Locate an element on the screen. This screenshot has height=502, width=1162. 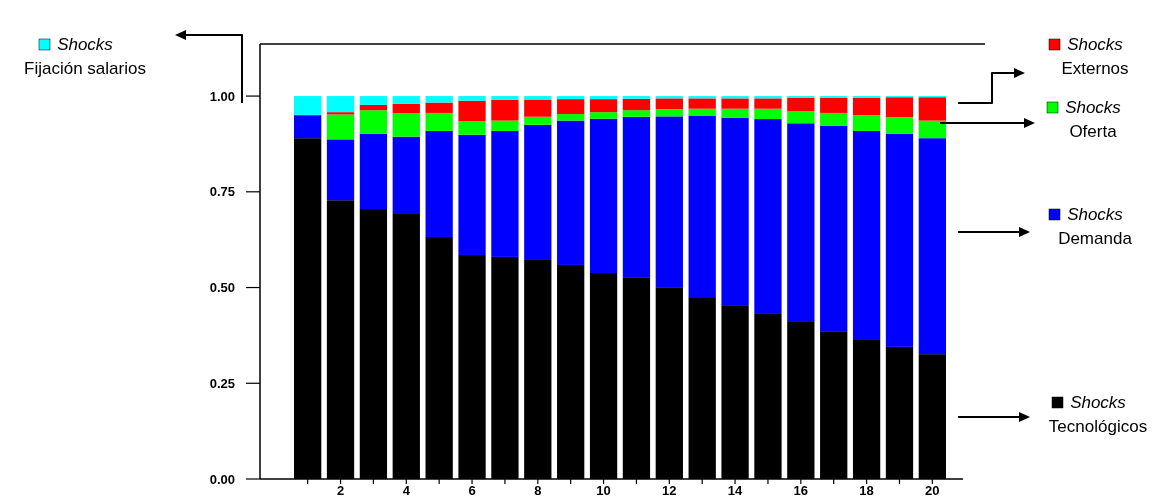
legend-label: Shocks Demanda is located at coordinates (1095, 226).